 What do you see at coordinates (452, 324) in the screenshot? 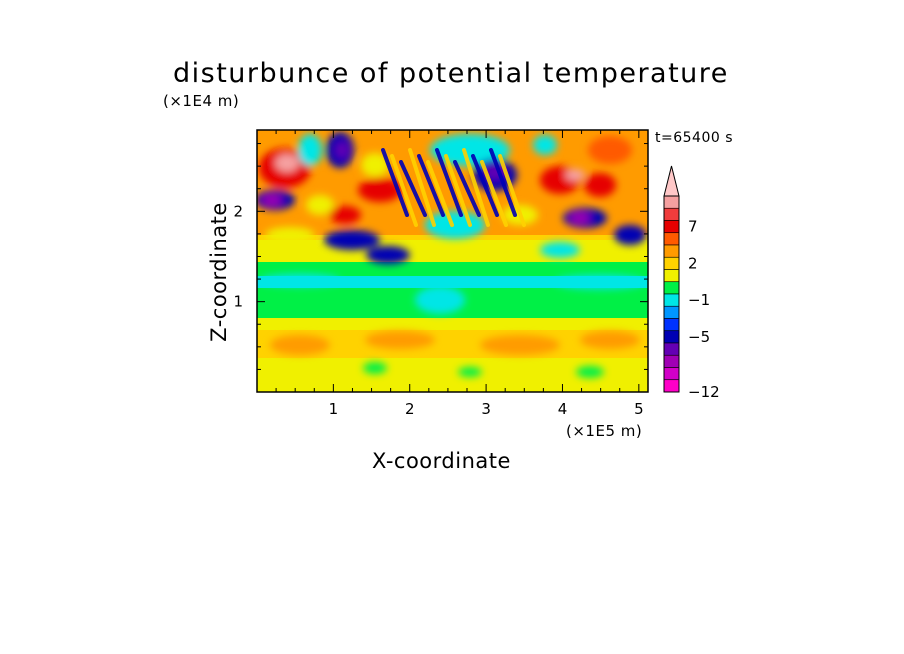
I see `field-yellow-band-mid` at bounding box center [452, 324].